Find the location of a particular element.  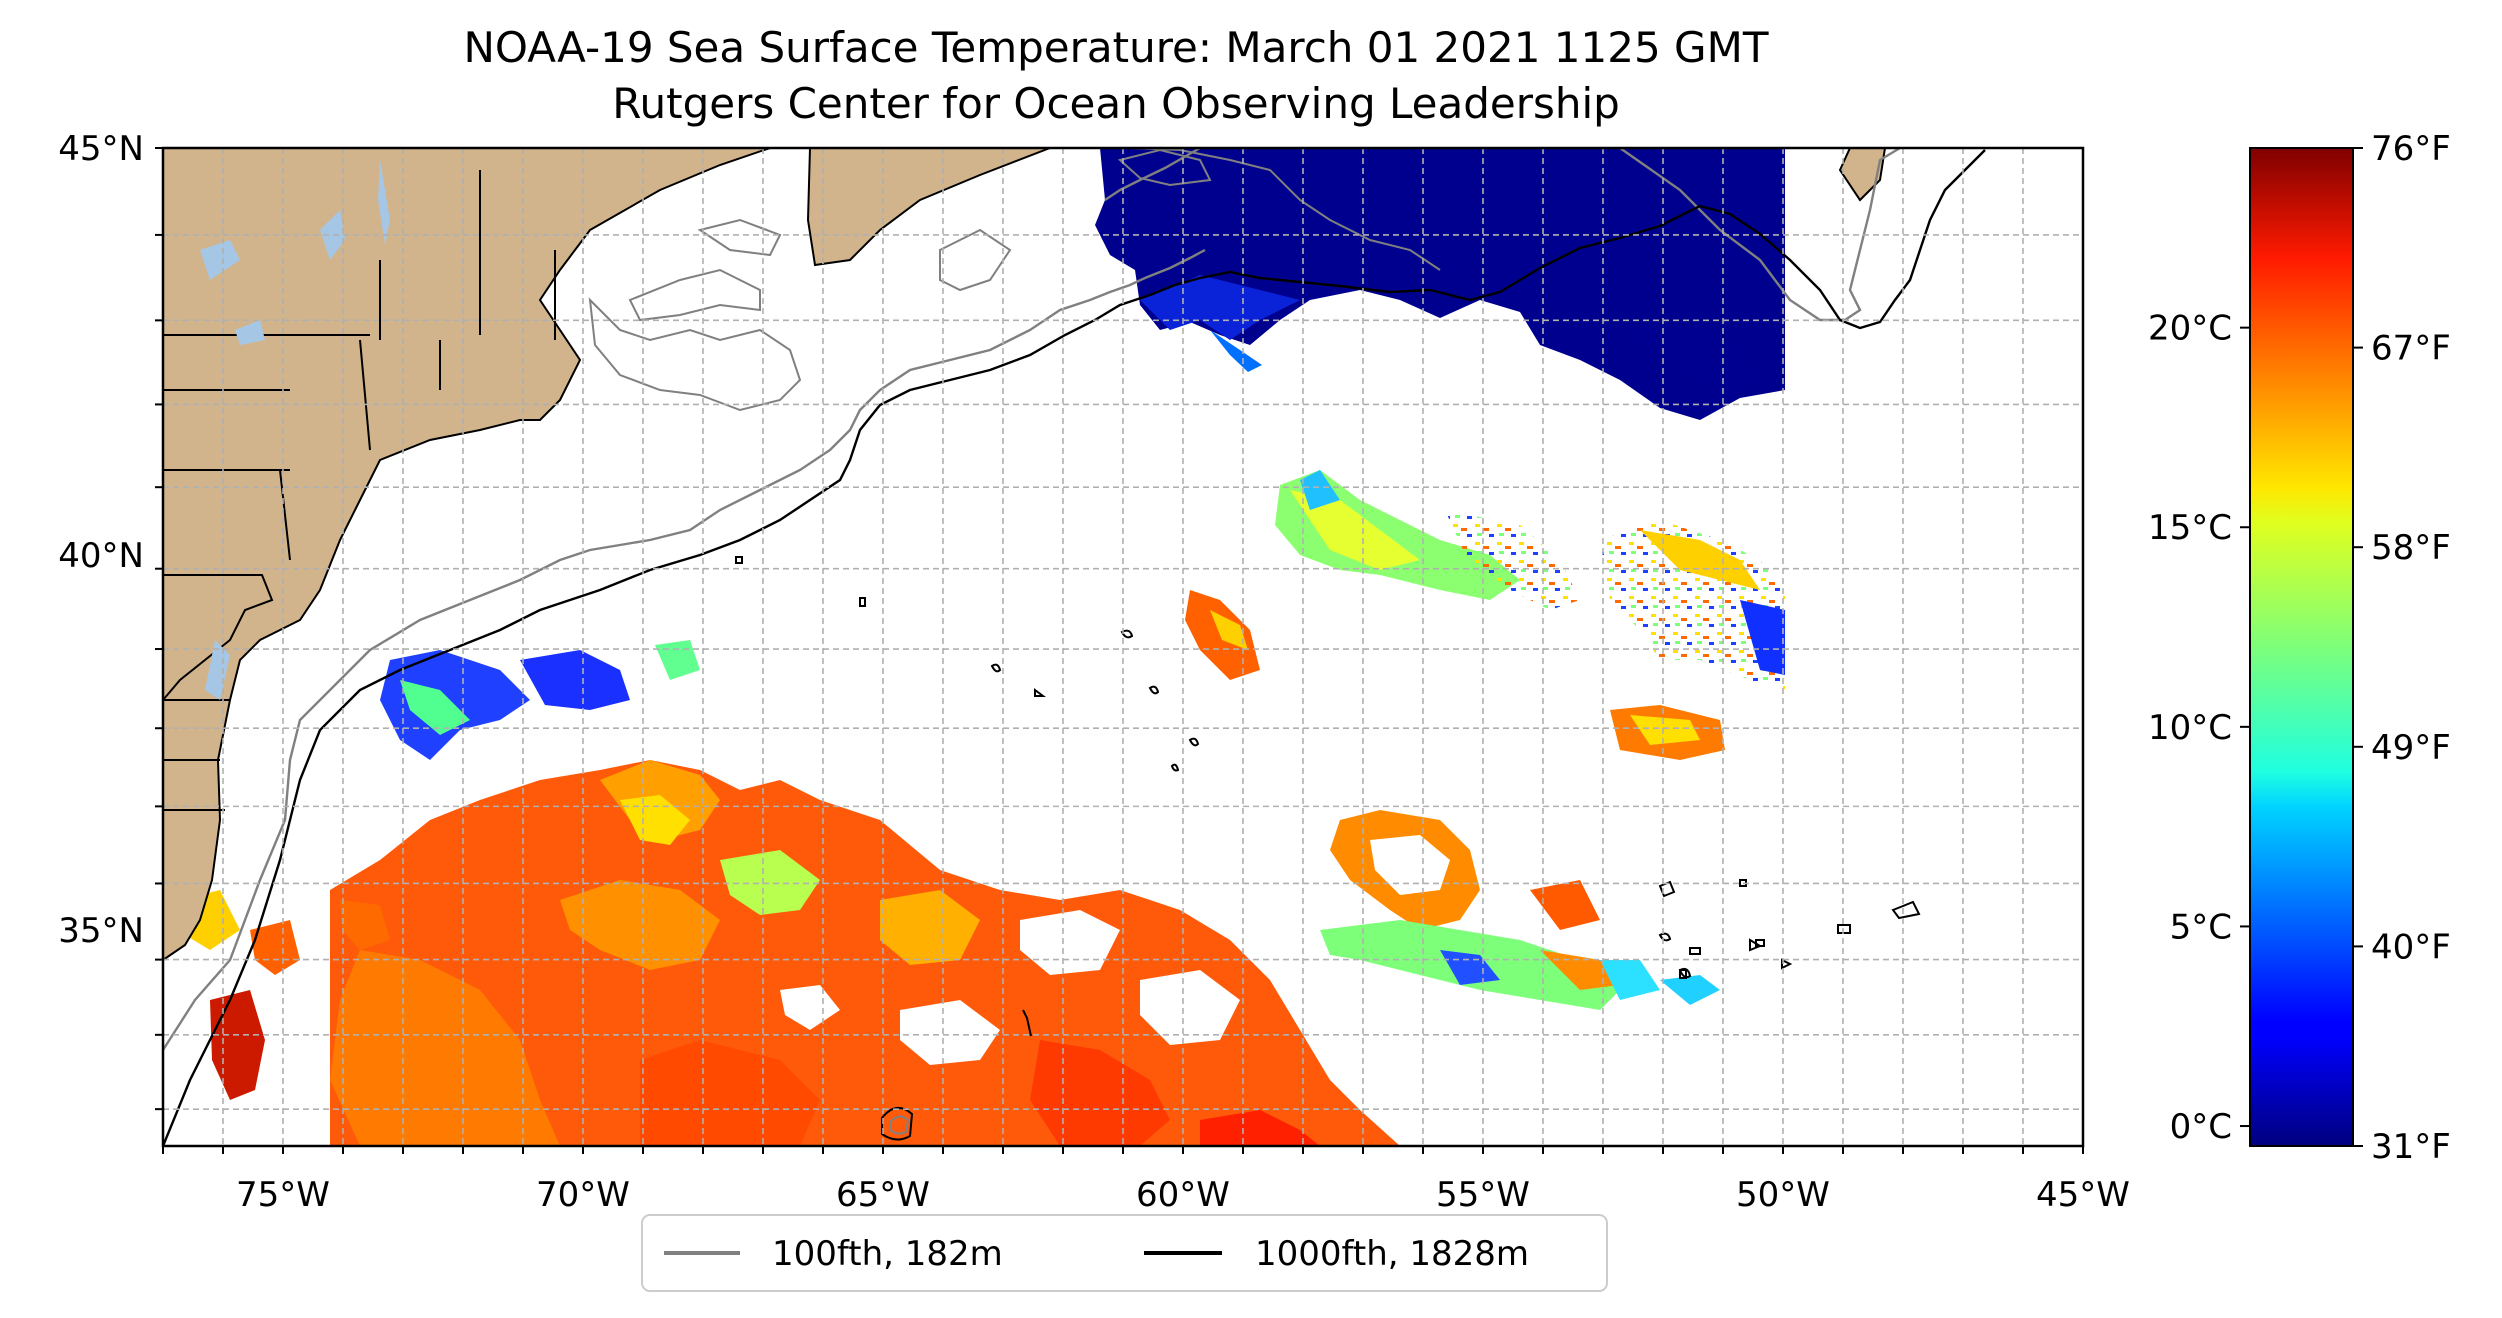

isobath-legend: 100fth, 182m 1000fth, 1828m is located at coordinates (1124, 1253).